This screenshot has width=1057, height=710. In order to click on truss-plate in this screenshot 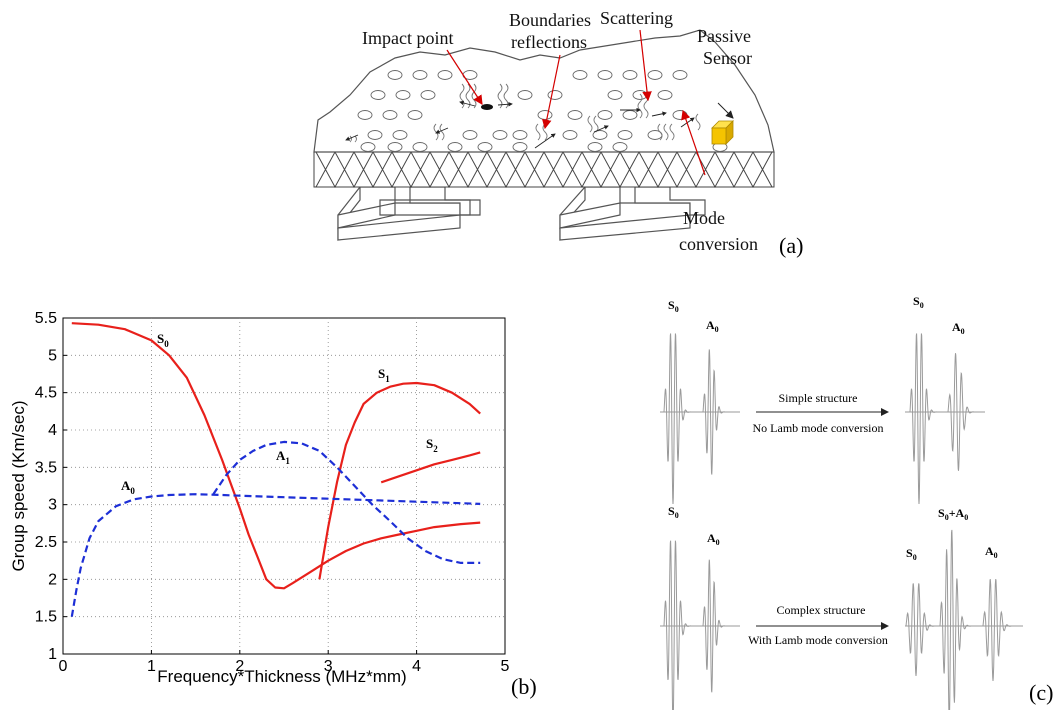, I will do `click(544, 169)`.